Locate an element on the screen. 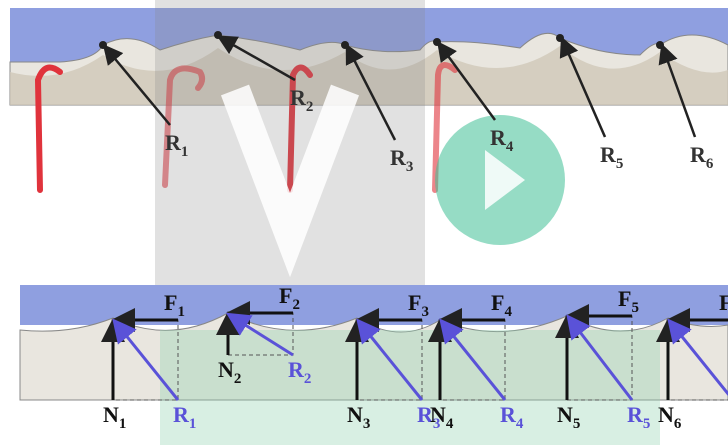  label: N5 is located at coordinates (568, 417).